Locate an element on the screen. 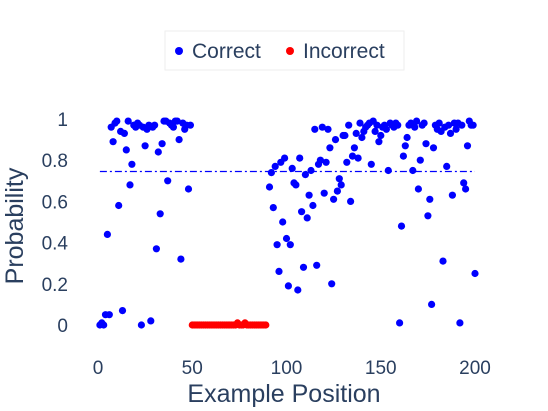  legend: Correct Incorrect is located at coordinates (284, 50).